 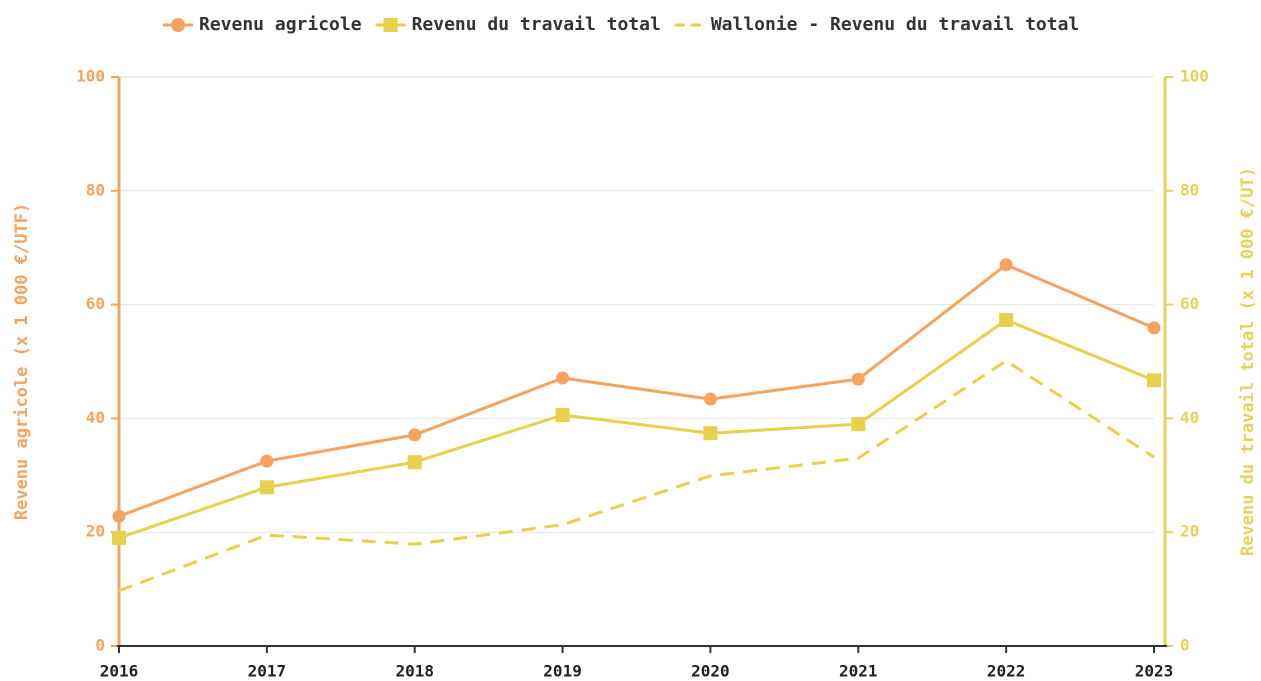 What do you see at coordinates (895, 24) in the screenshot?
I see `legend-label: Wallonie - Revenu du travail total` at bounding box center [895, 24].